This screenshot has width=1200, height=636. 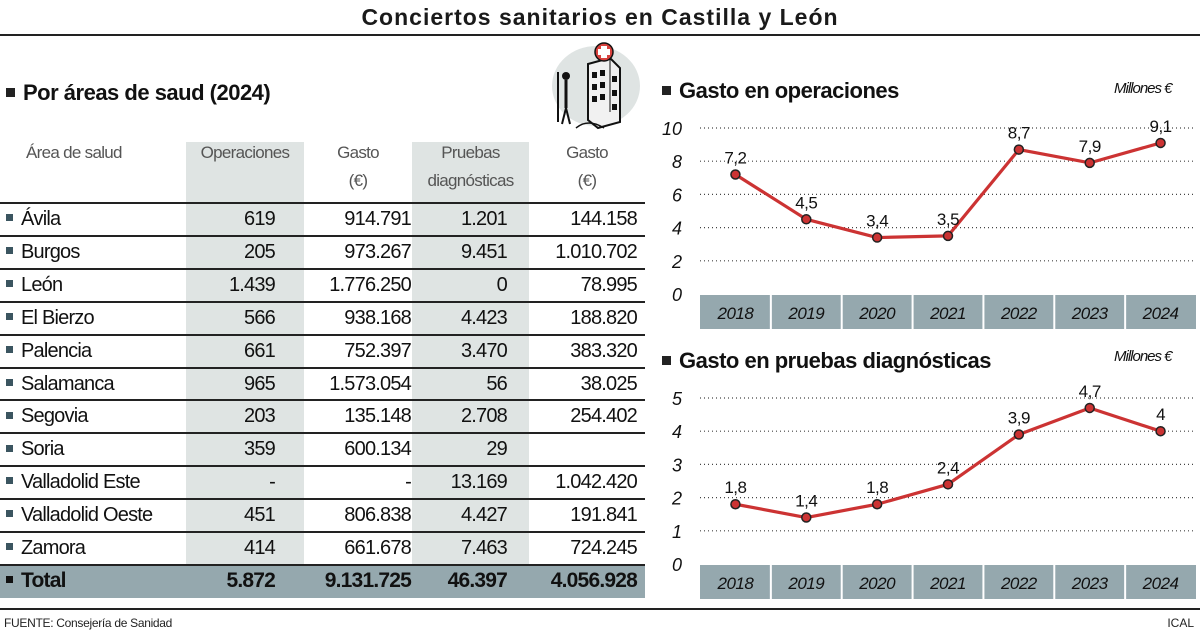 I want to click on row-area-name: León, so click(x=34, y=285).